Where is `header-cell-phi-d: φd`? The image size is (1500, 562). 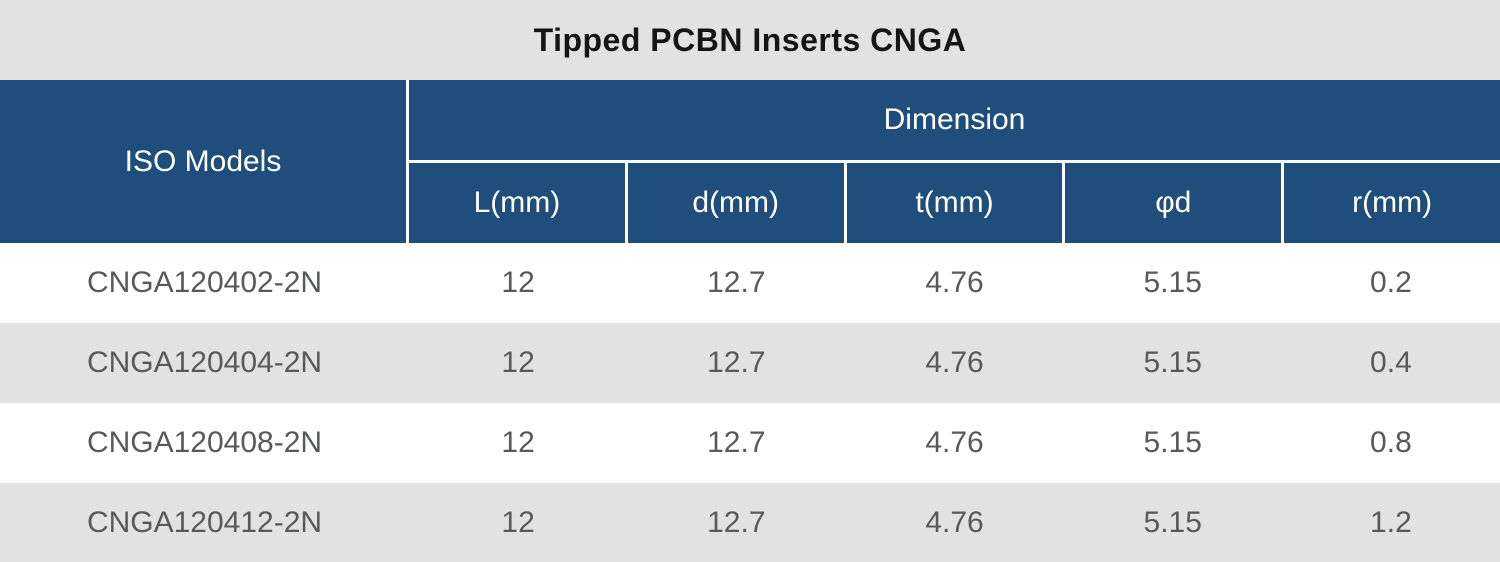
header-cell-phi-d: φd is located at coordinates (1173, 203).